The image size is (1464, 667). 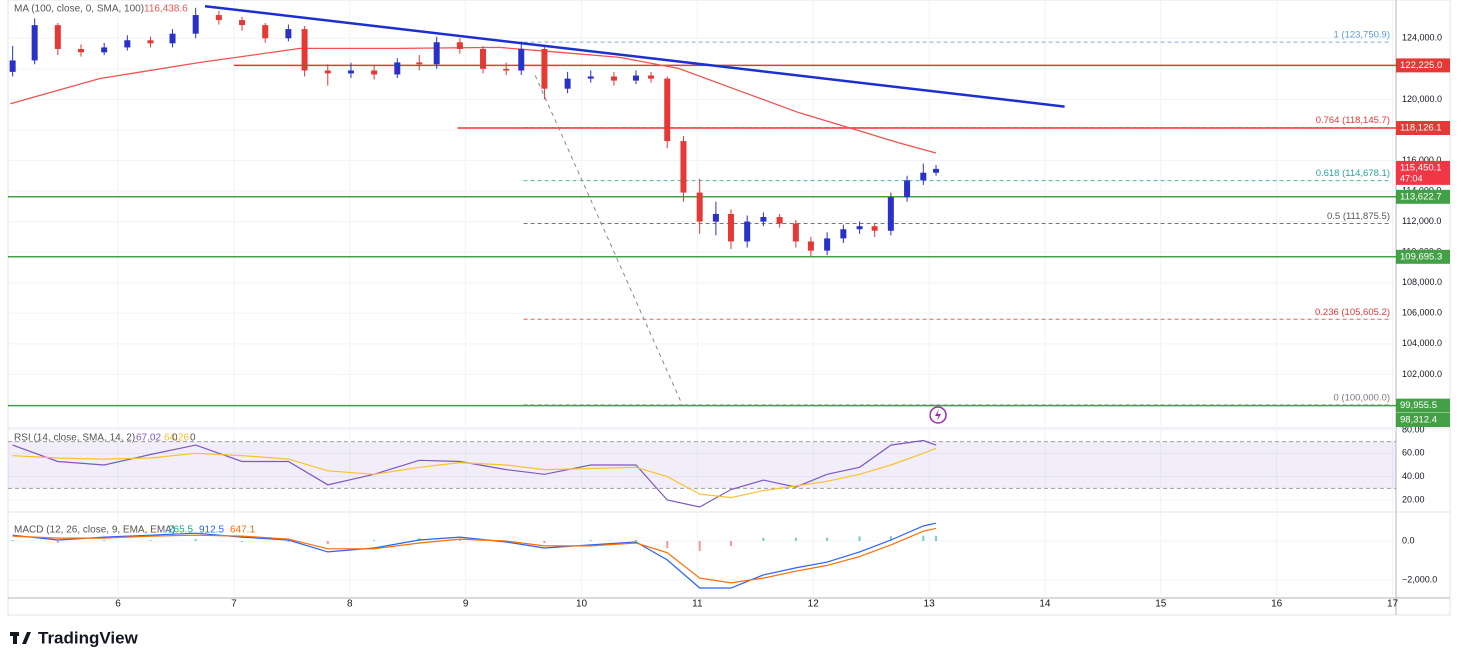 What do you see at coordinates (166, 9) in the screenshot?
I see `pane-header-value: 116,438.6` at bounding box center [166, 9].